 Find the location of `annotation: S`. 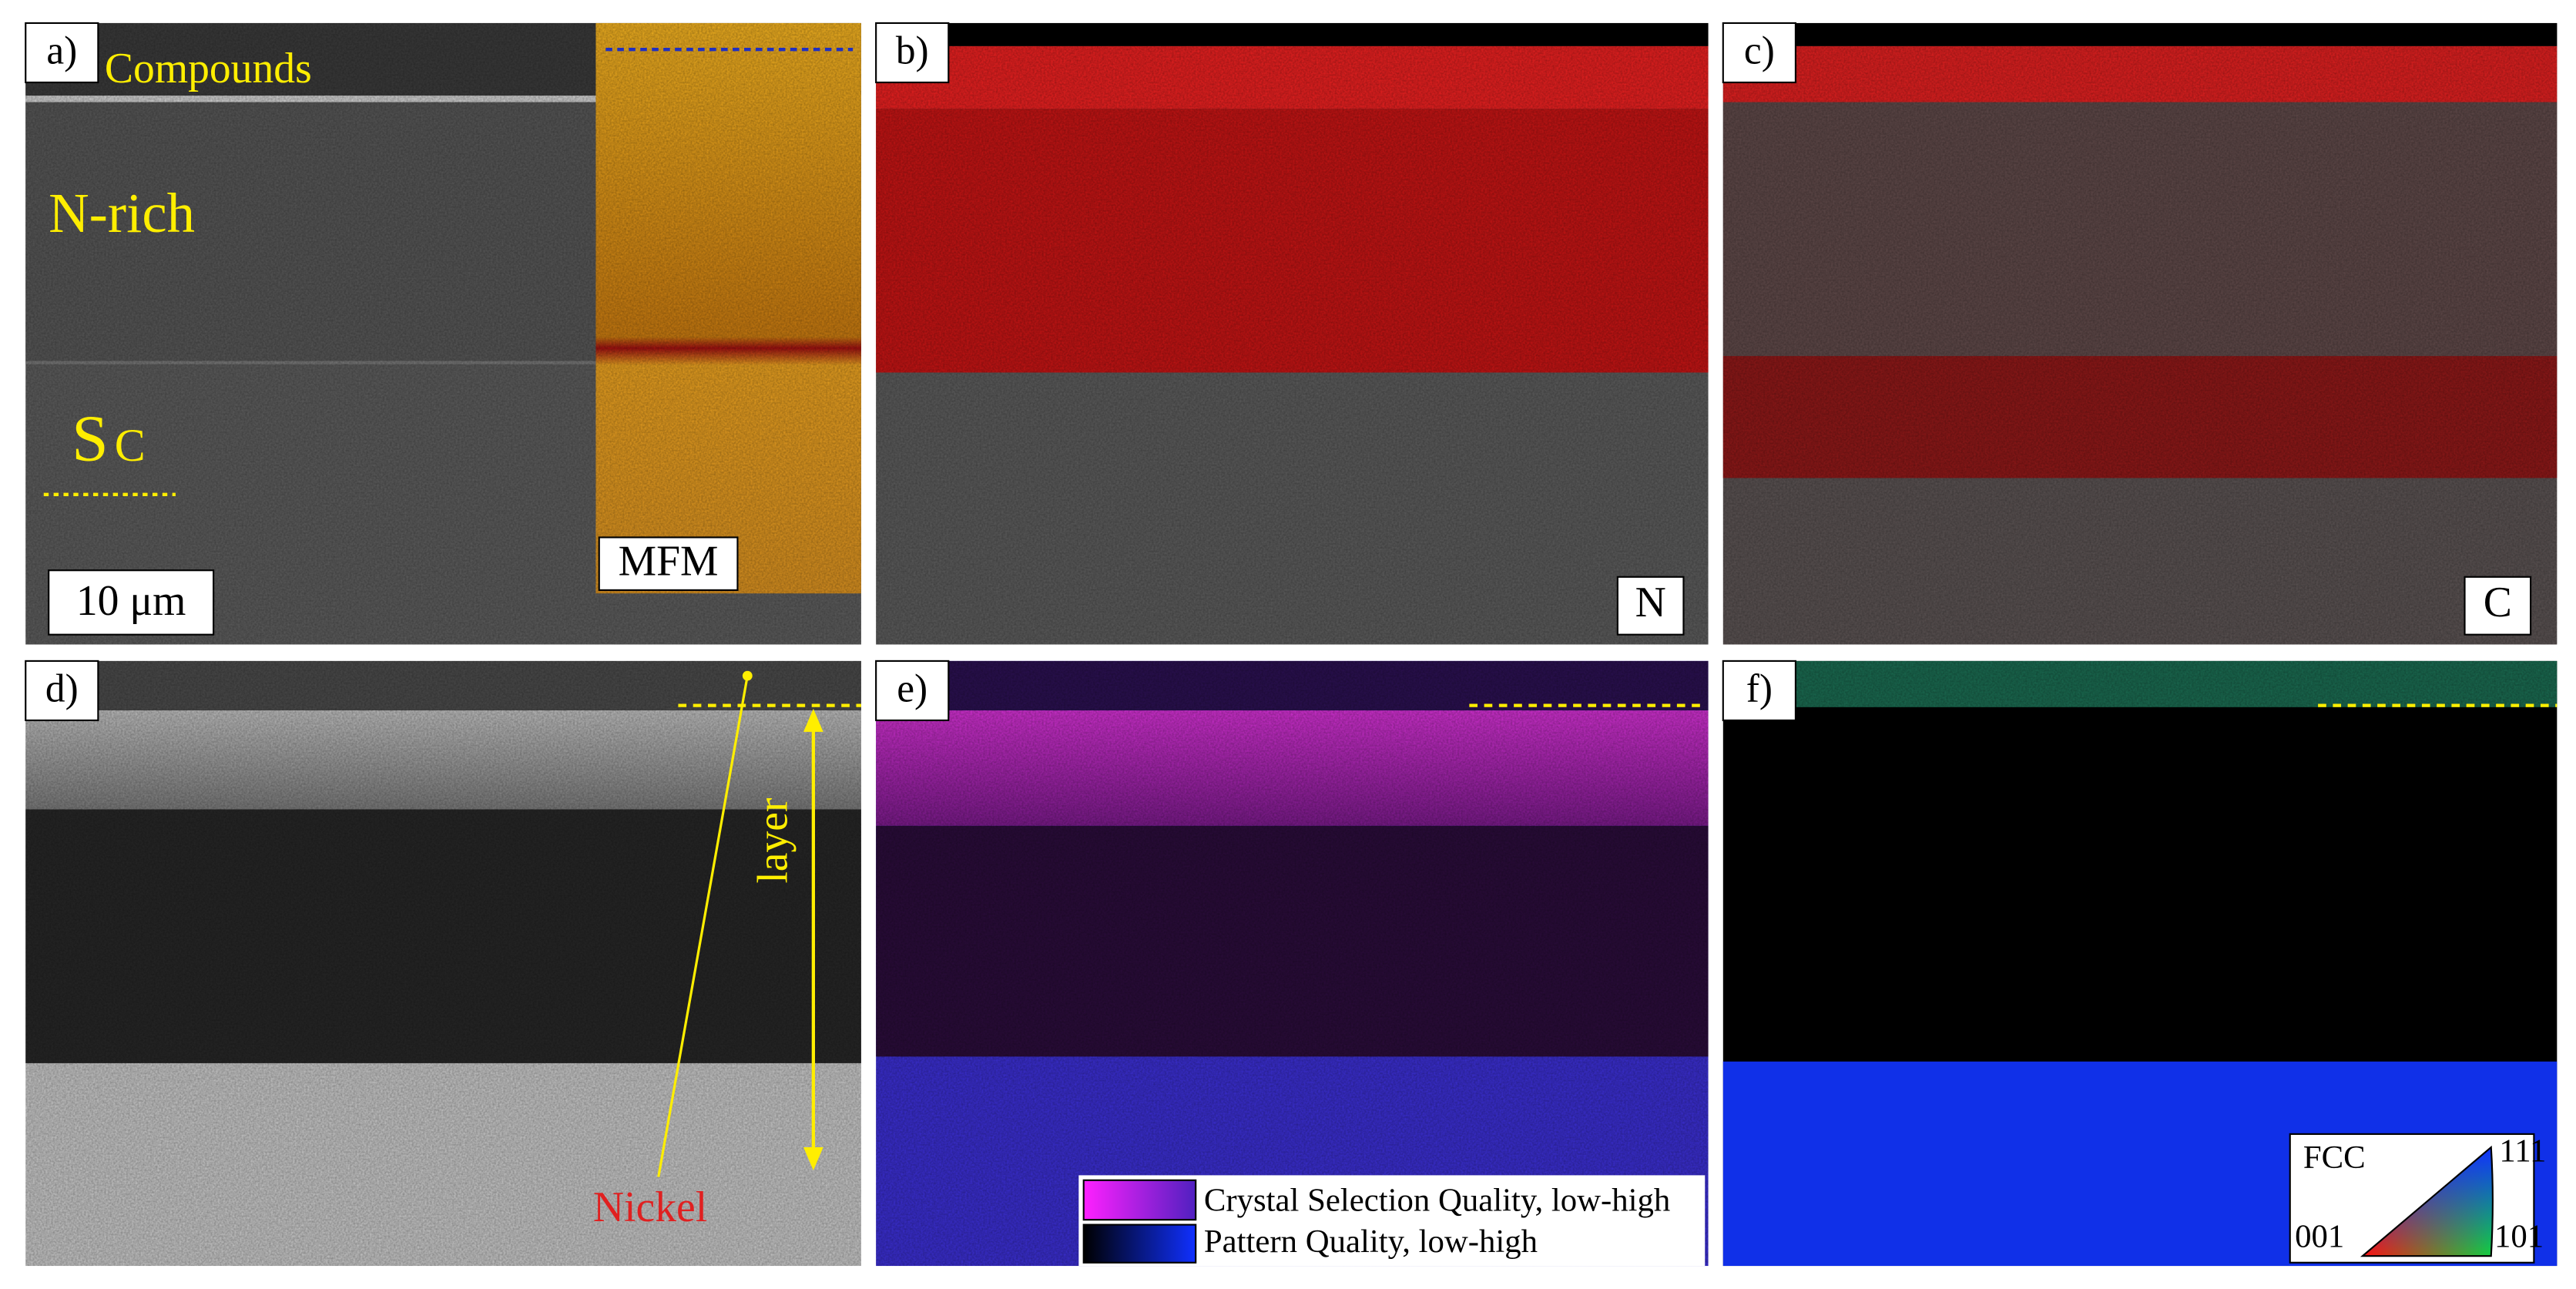

annotation: S is located at coordinates (90, 438).